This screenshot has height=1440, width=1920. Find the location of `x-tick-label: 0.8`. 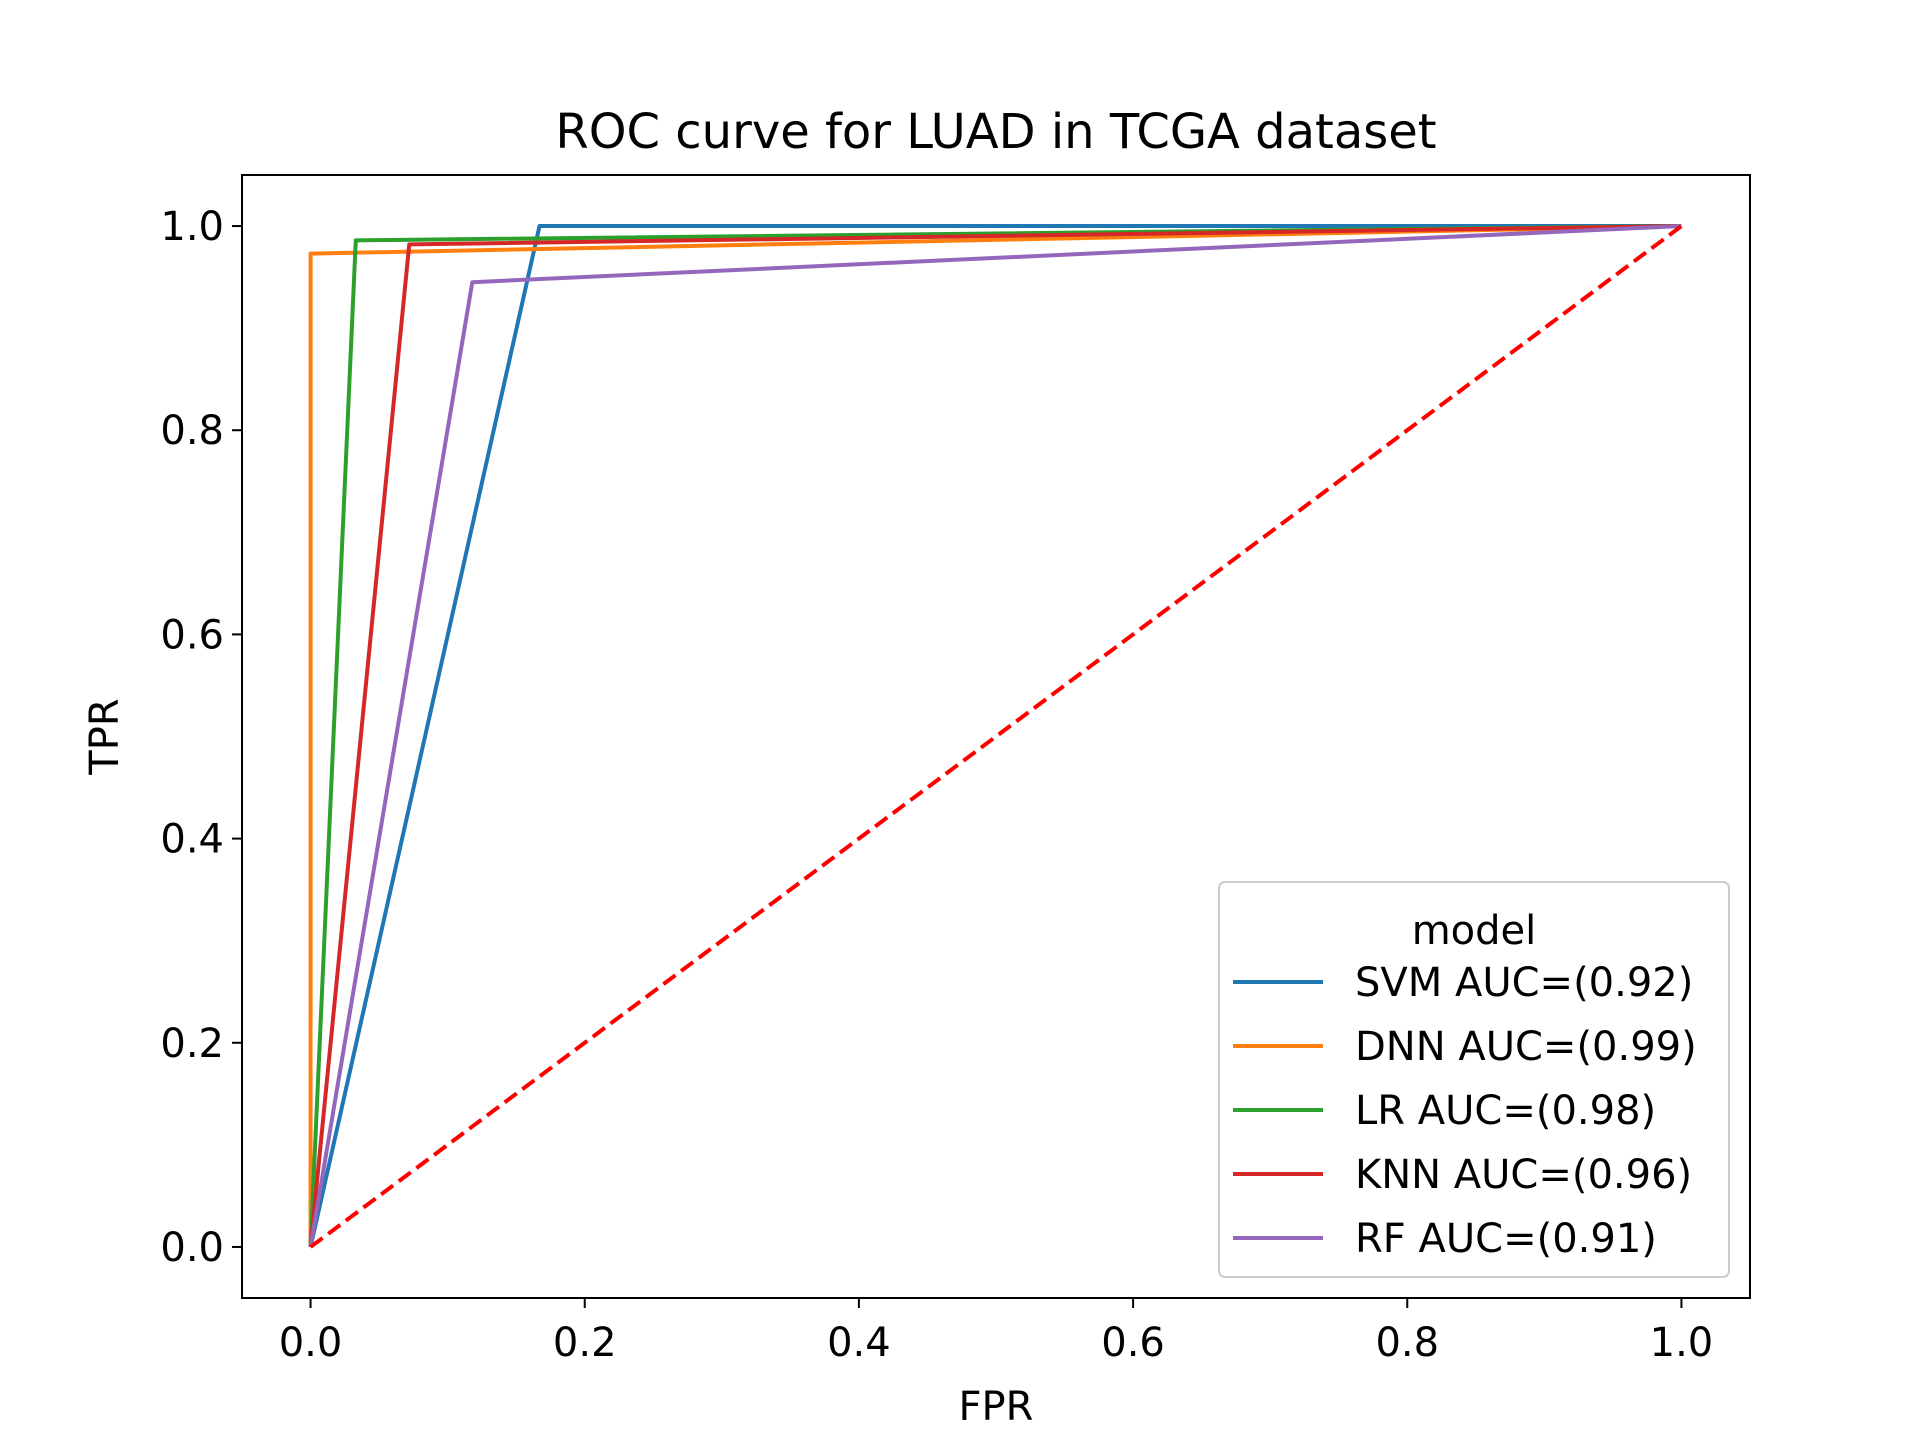

x-tick-label: 0.8 is located at coordinates (1407, 1343).